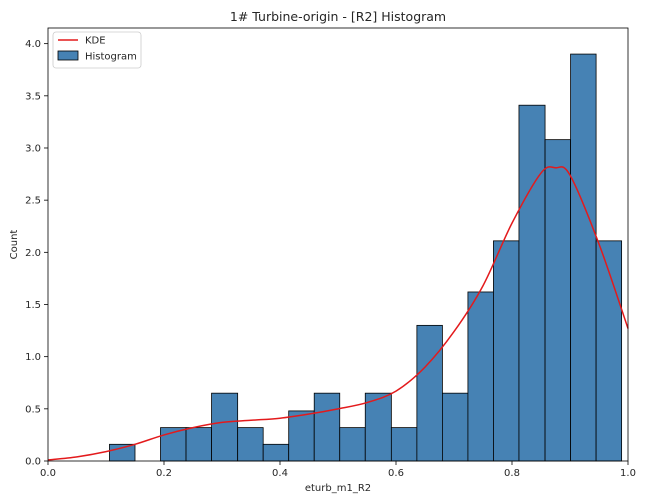 This screenshot has width=648, height=504. What do you see at coordinates (68, 55) in the screenshot?
I see `legend-histogram-swatch` at bounding box center [68, 55].